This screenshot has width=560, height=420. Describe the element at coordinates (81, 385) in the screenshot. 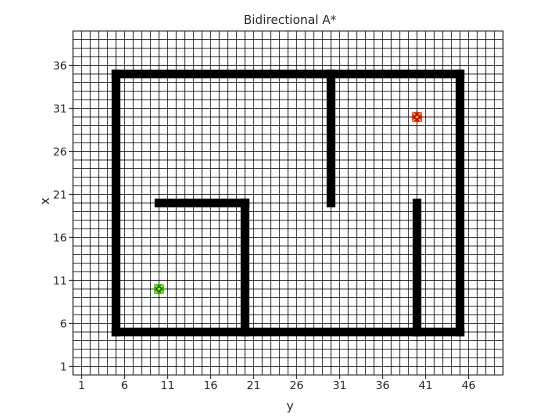

I see `x-tick-label: 1` at that location.